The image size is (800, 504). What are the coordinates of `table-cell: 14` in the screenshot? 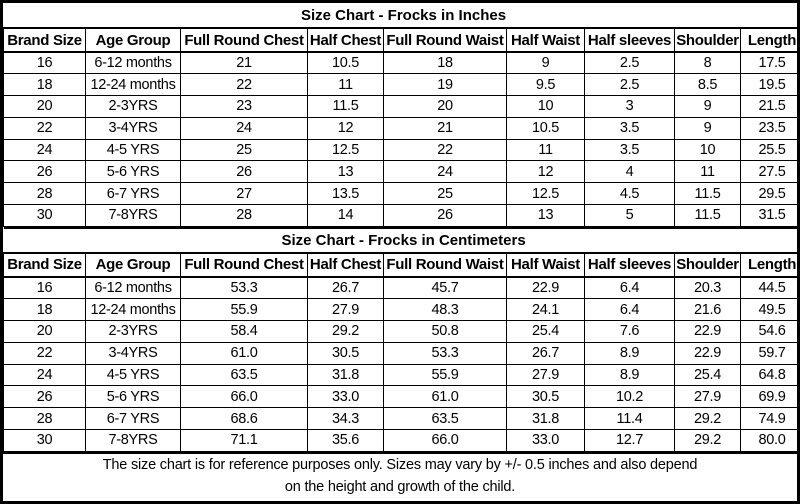 It's located at (345, 215).